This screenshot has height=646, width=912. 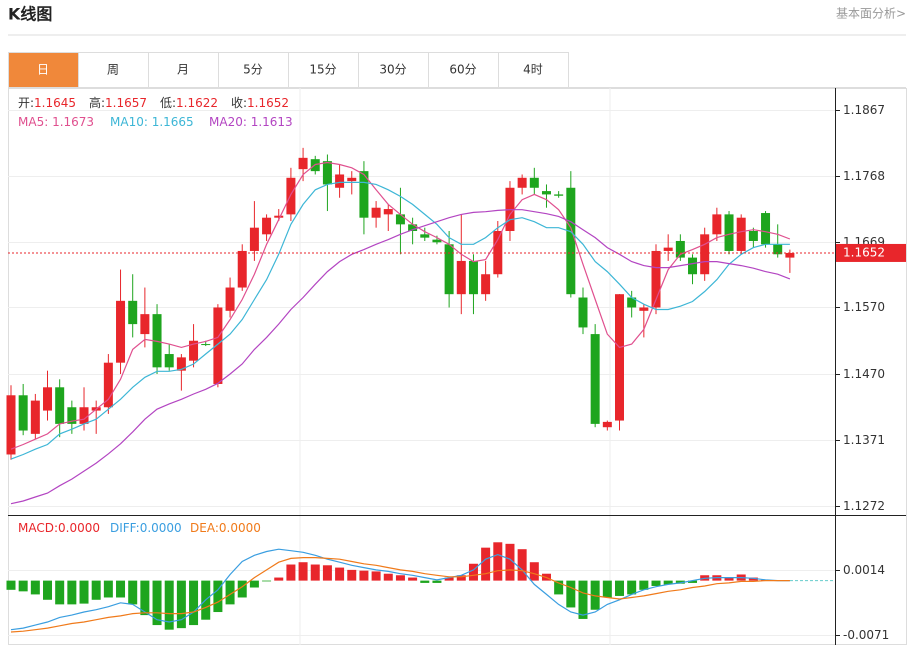 I want to click on tab-label: 4时, so click(x=533, y=70).